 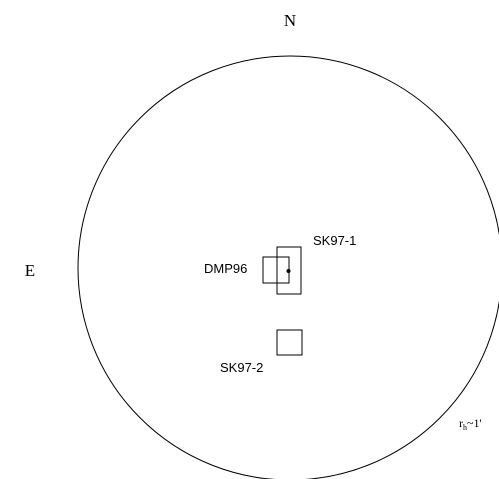 I want to click on sk97-2-box, so click(x=289, y=342).